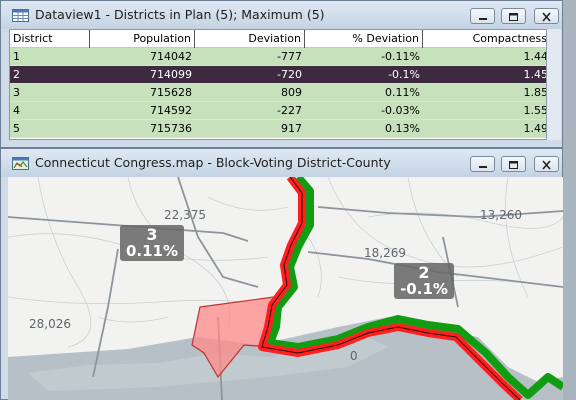 This screenshot has height=400, width=576. I want to click on badge-district-deviation: 0.11%, so click(152, 251).